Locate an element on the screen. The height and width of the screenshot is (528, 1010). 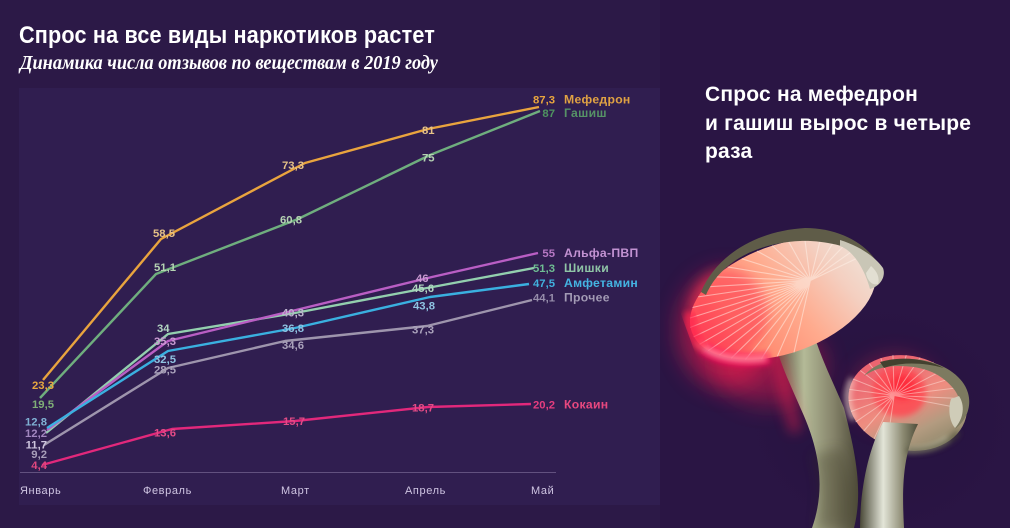
svg-text: 47,5 is located at coordinates (544, 284).